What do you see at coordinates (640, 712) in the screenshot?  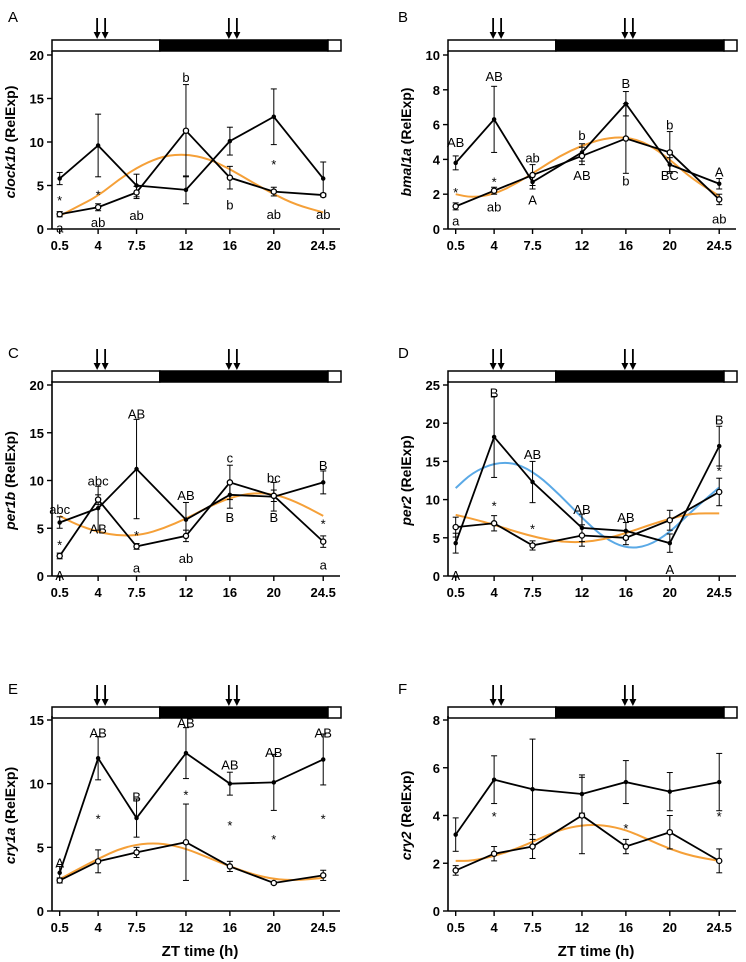 I see `dark-phase-bar` at bounding box center [640, 712].